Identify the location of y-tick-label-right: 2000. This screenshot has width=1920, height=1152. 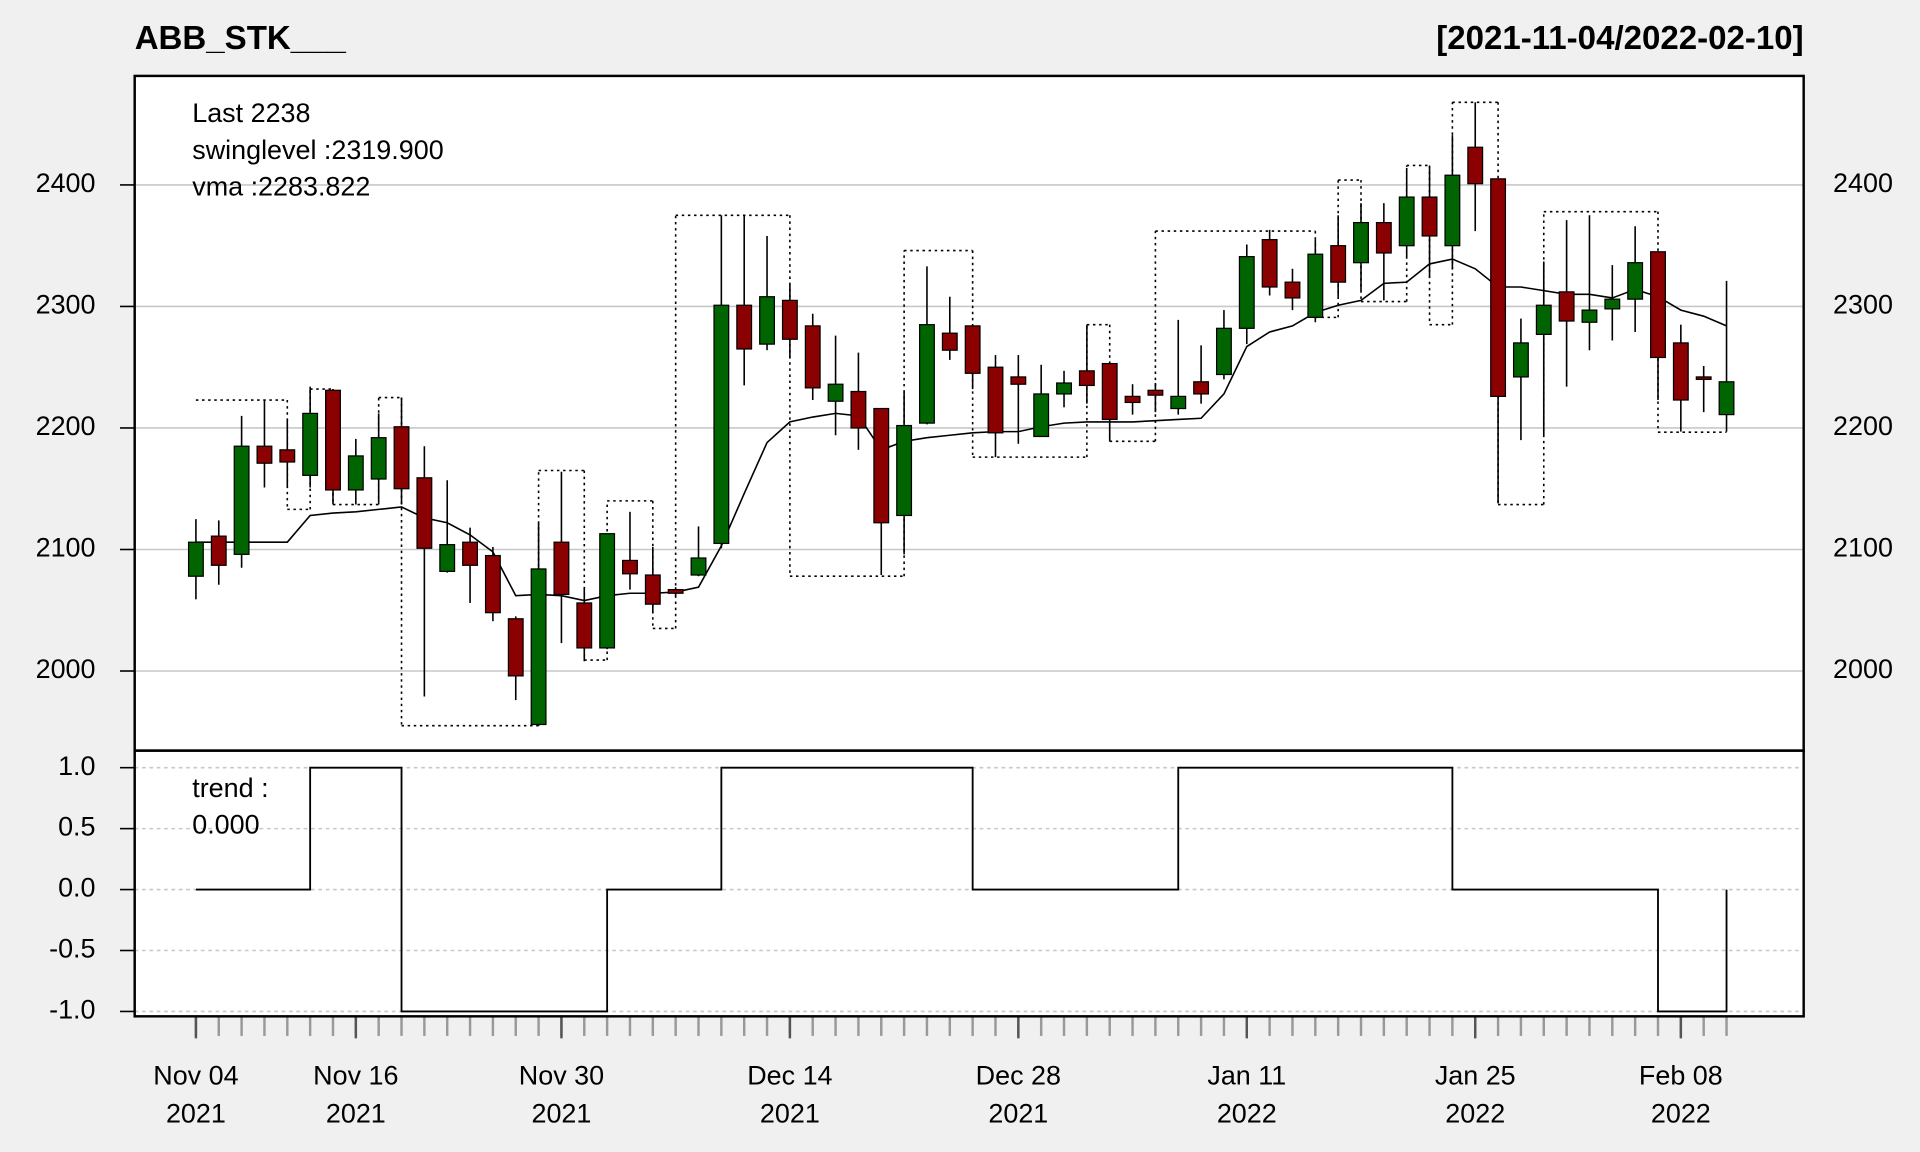
(1863, 669).